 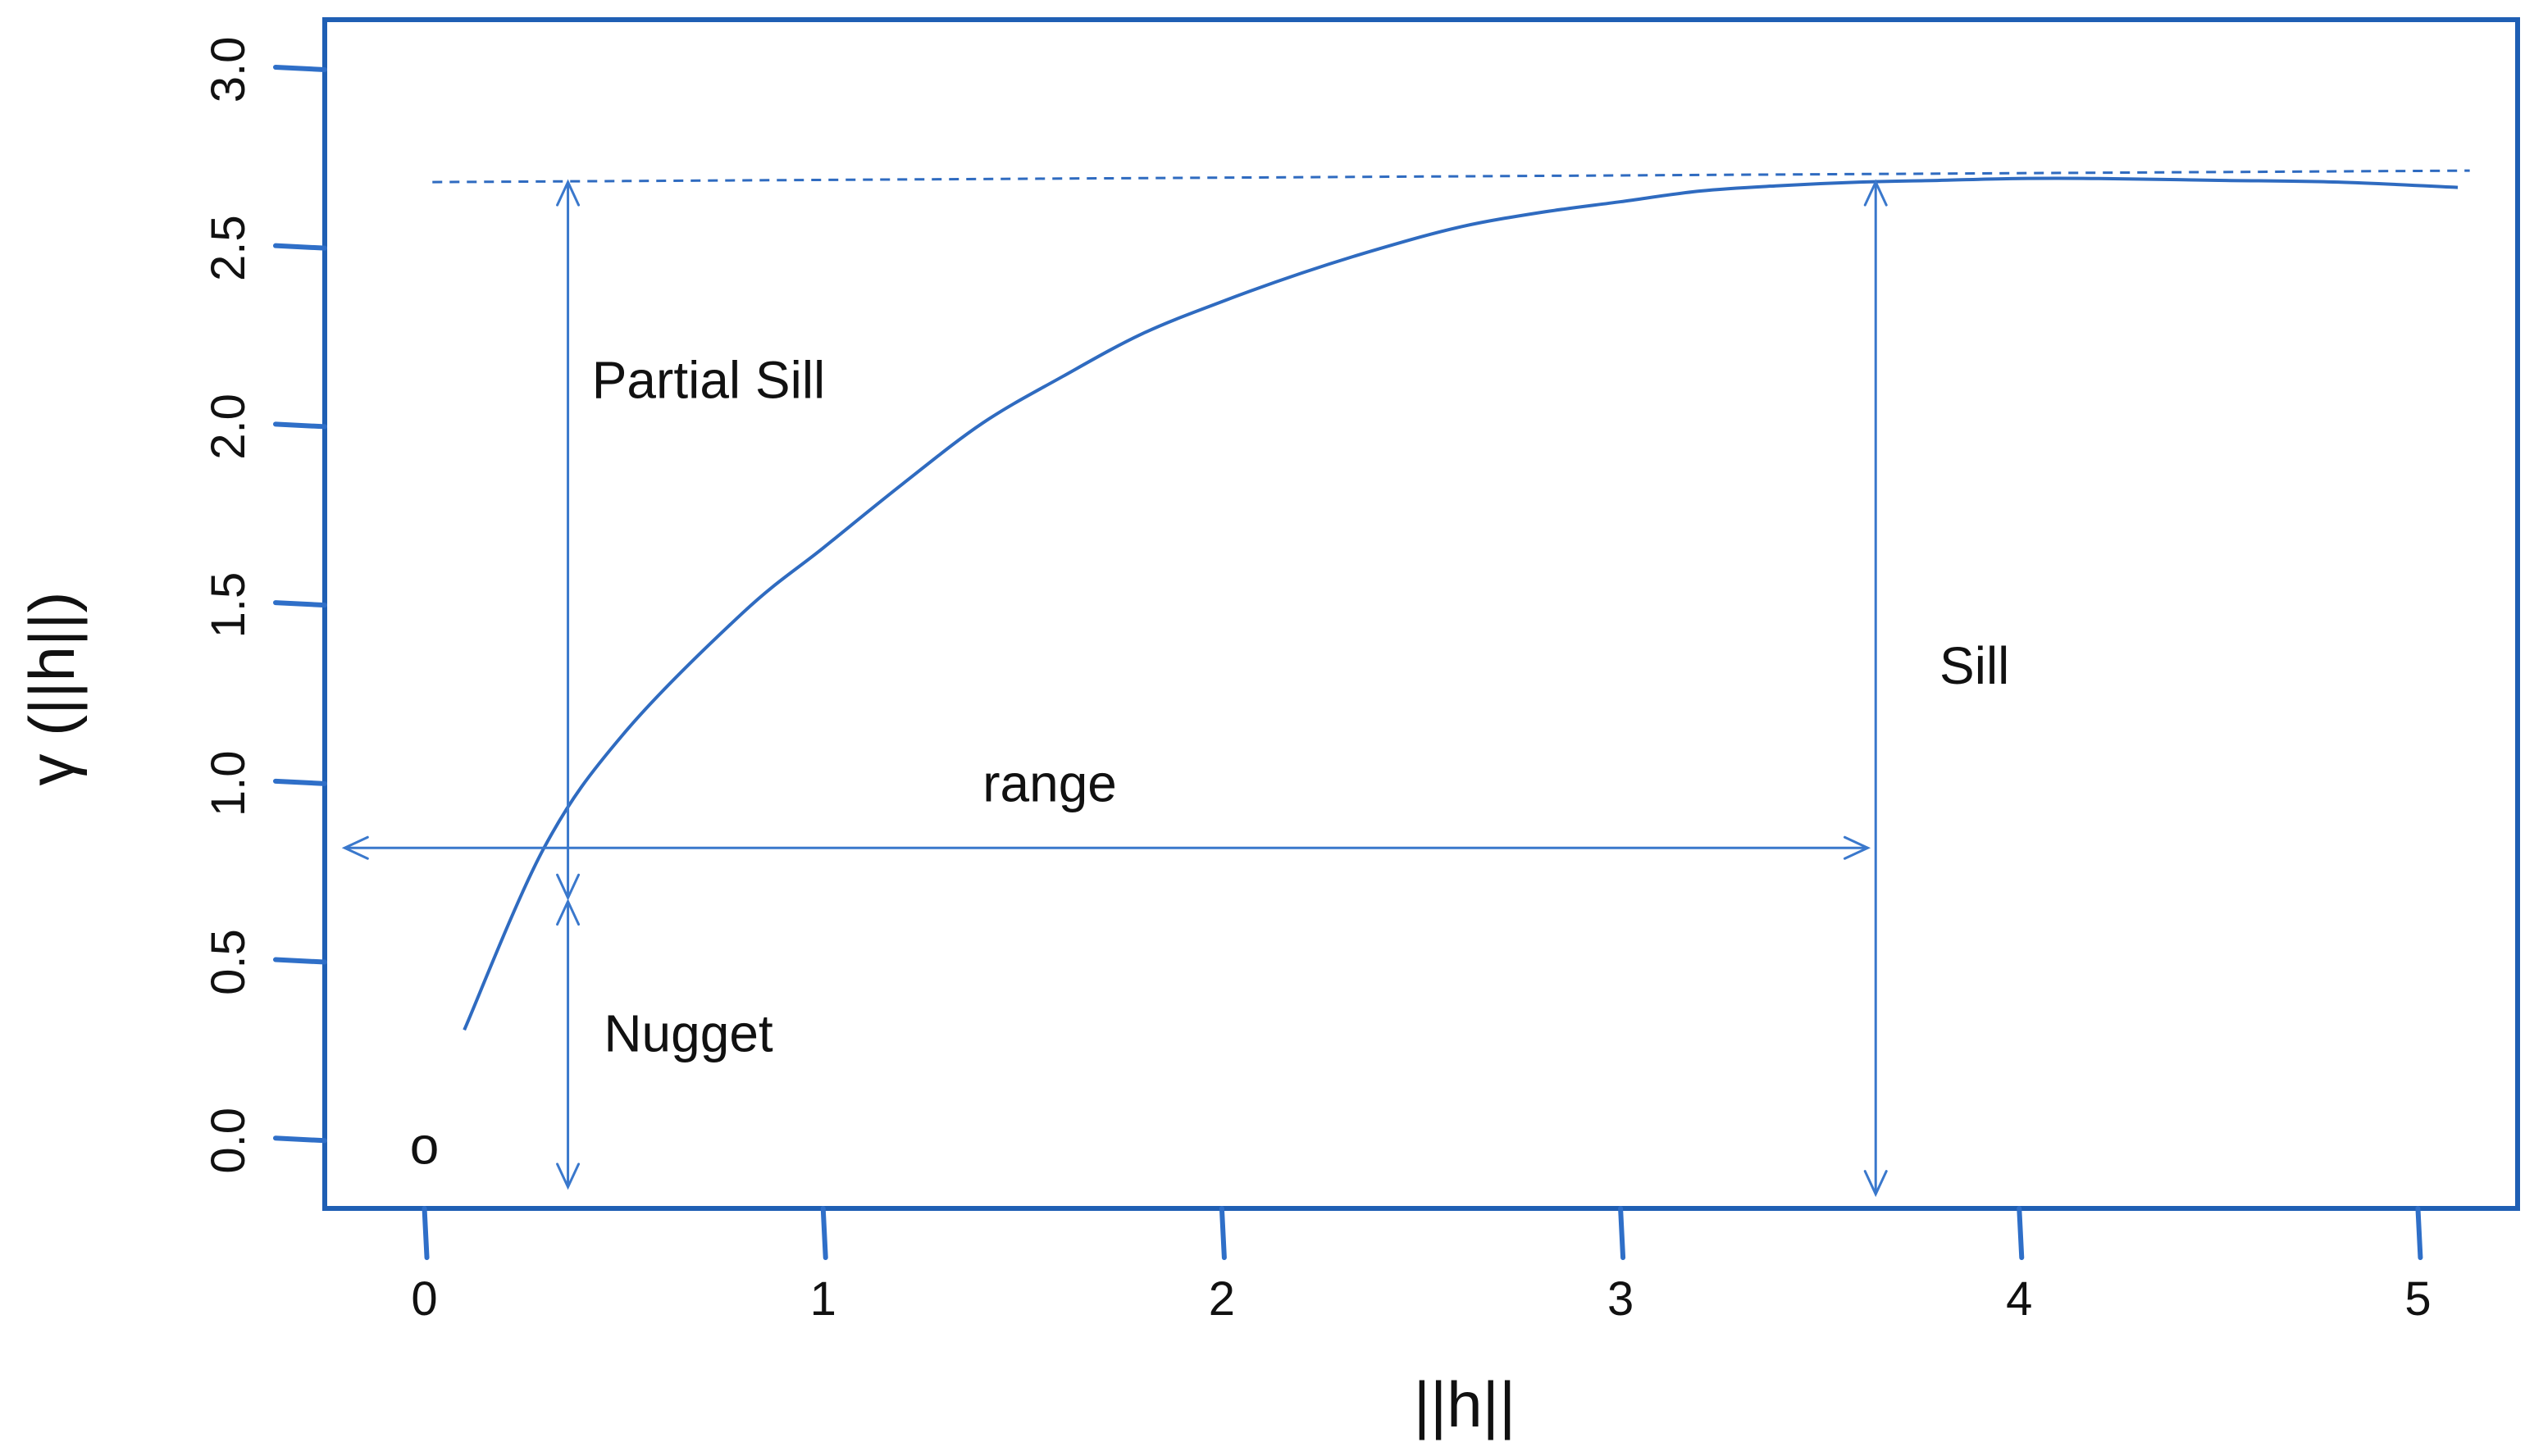 What do you see at coordinates (52, 688) in the screenshot?
I see `y-axis-title: γ (||h||)` at bounding box center [52, 688].